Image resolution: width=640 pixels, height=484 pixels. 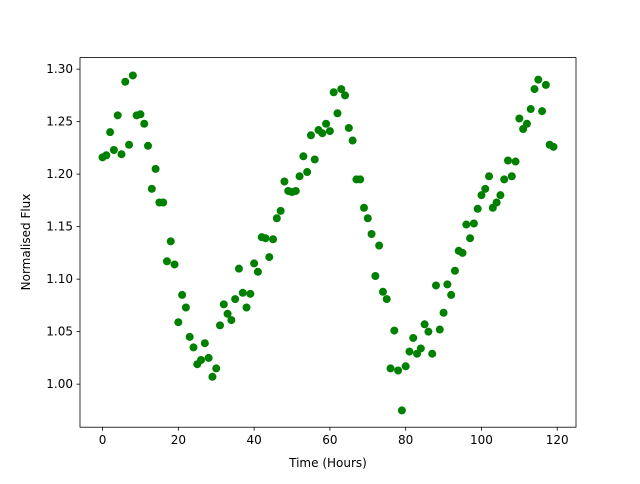 I want to click on y-tick-label: 1.20, so click(x=59, y=174).